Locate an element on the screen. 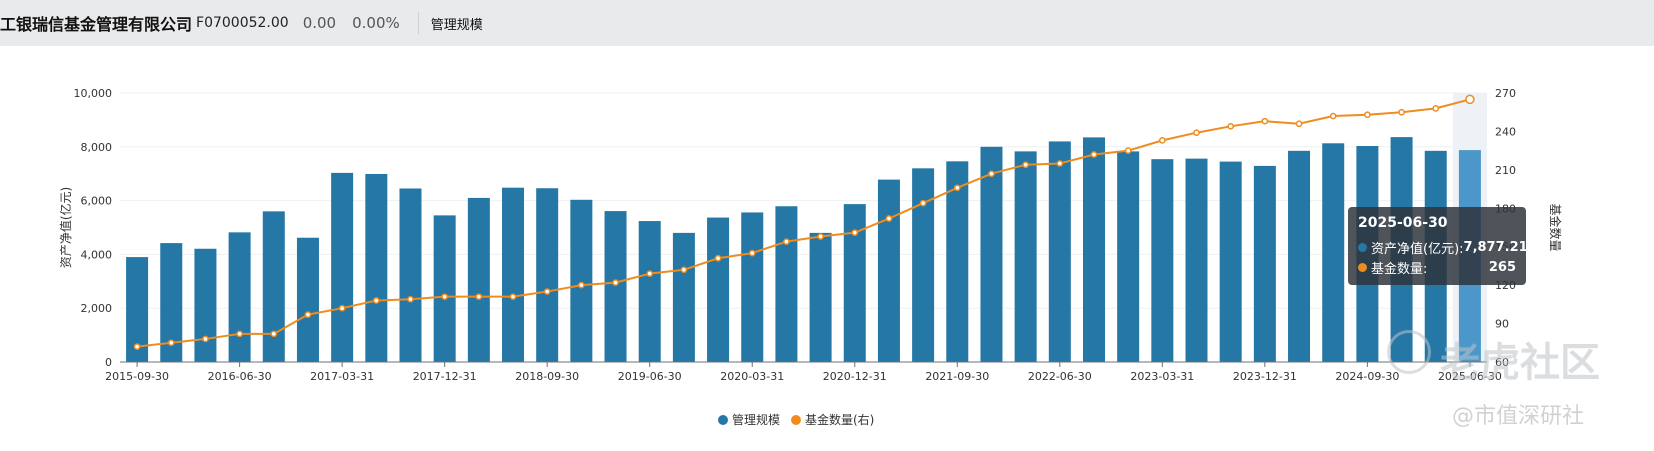 The height and width of the screenshot is (451, 1654). y-left-tick-label: 6,000 is located at coordinates (97, 201).